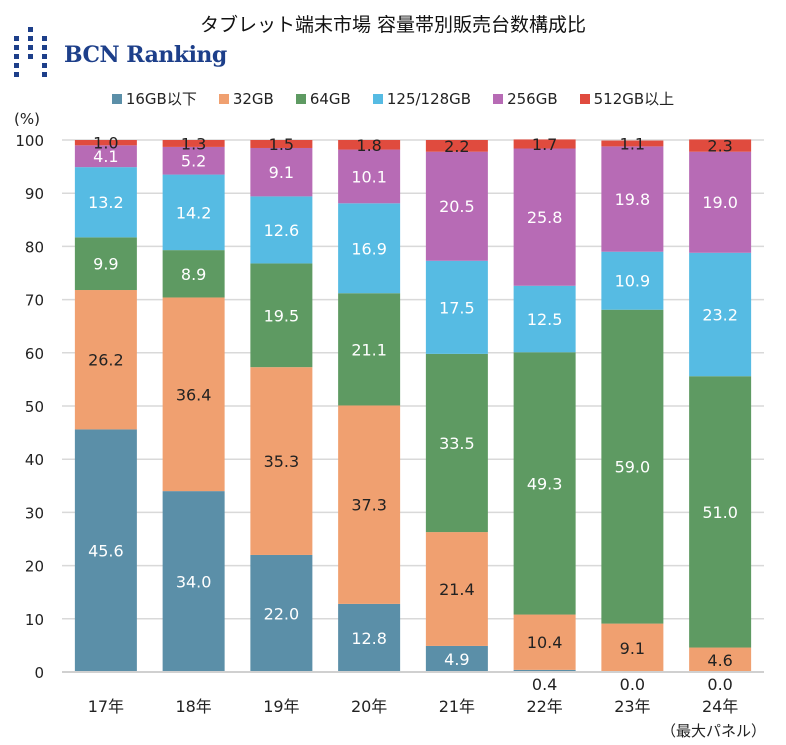  Describe the element at coordinates (393, 25) in the screenshot. I see `chart-title: タブレット端末市場 容量帯別販売台数構成比` at that location.